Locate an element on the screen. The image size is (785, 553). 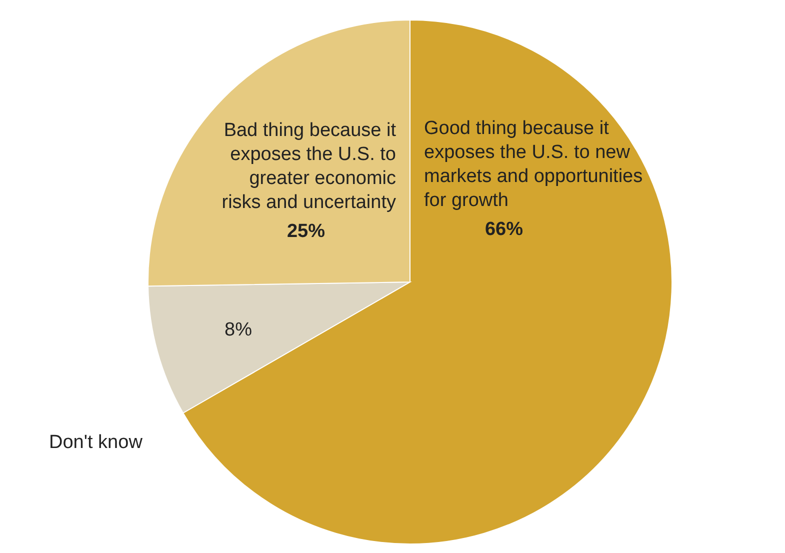
data-label: 25% is located at coordinates (306, 231).